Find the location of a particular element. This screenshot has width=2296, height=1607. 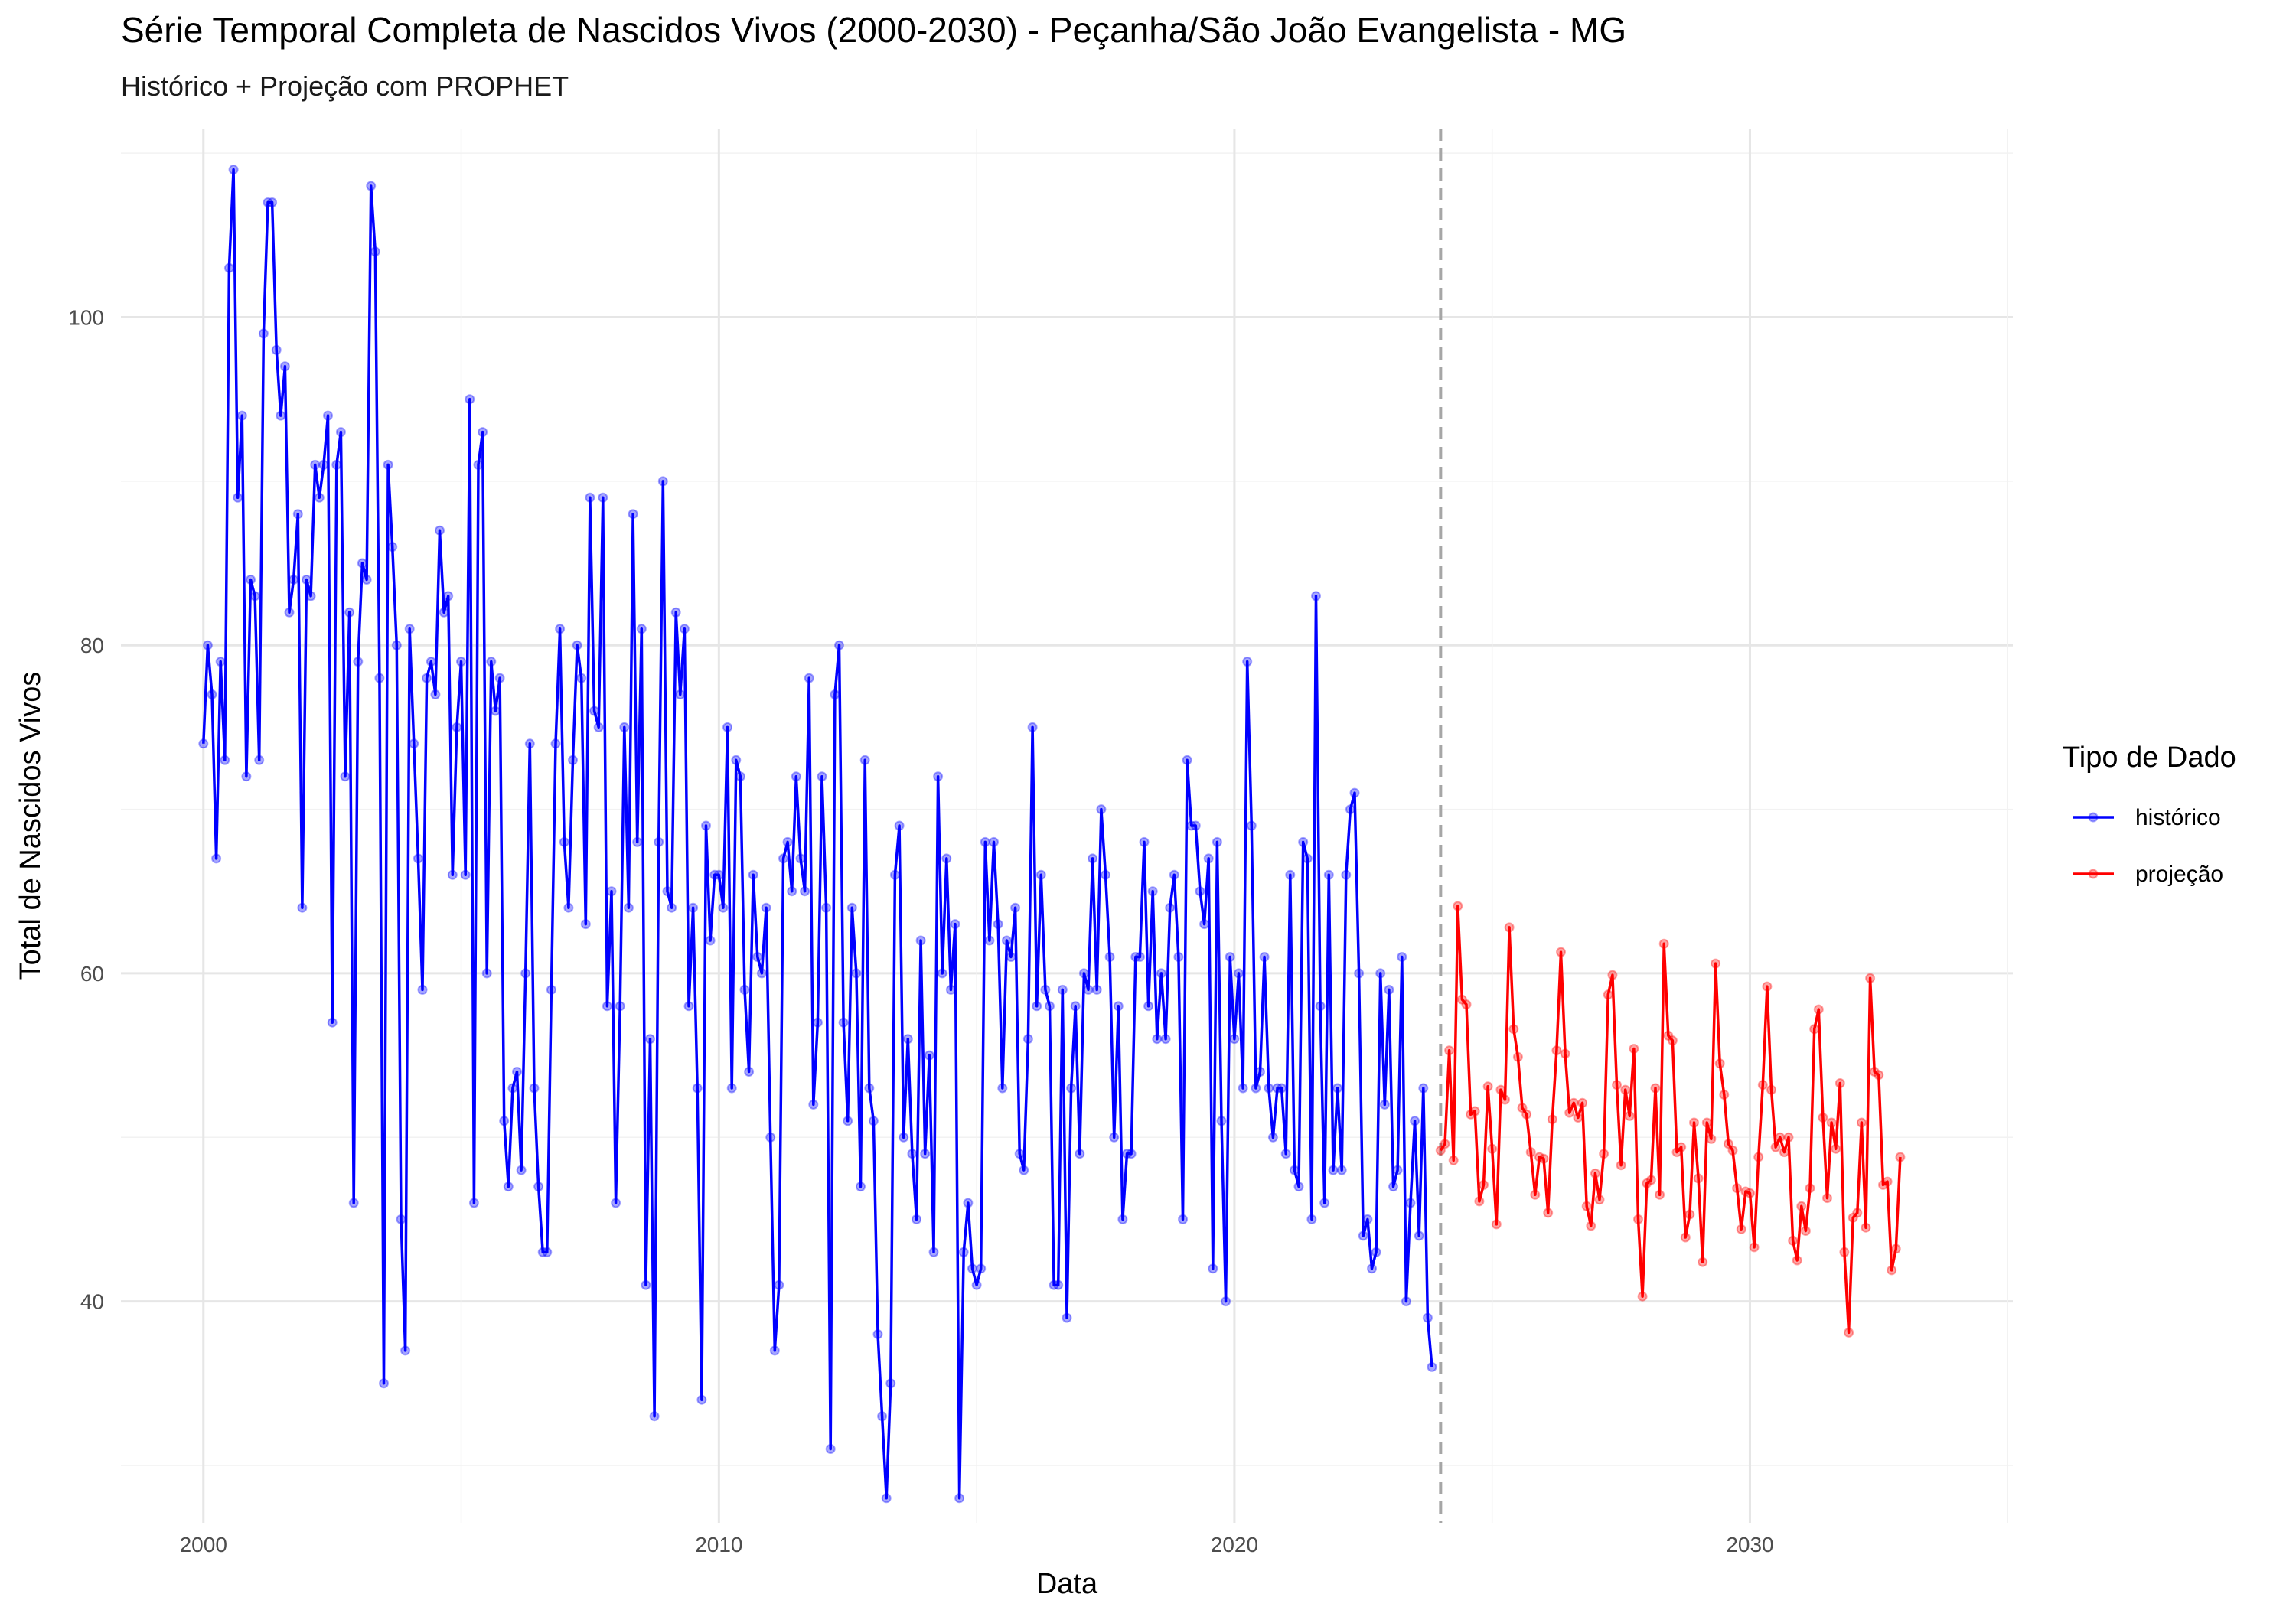

series-line is located at coordinates (1670, 1120).